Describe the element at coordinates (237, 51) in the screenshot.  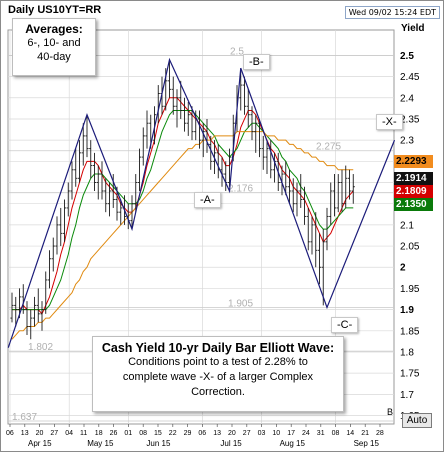
I see `level-label: 2.5` at that location.